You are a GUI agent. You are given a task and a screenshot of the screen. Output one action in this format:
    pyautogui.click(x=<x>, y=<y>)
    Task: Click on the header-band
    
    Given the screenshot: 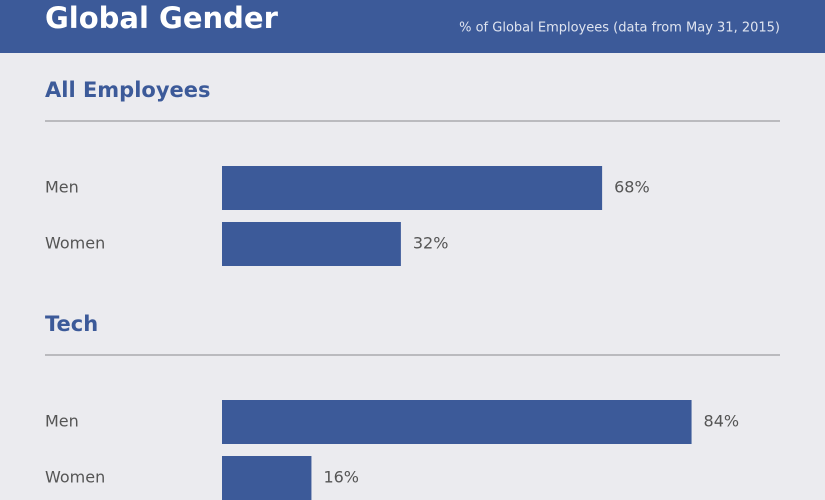 What is the action you would take?
    pyautogui.click(x=412, y=26)
    